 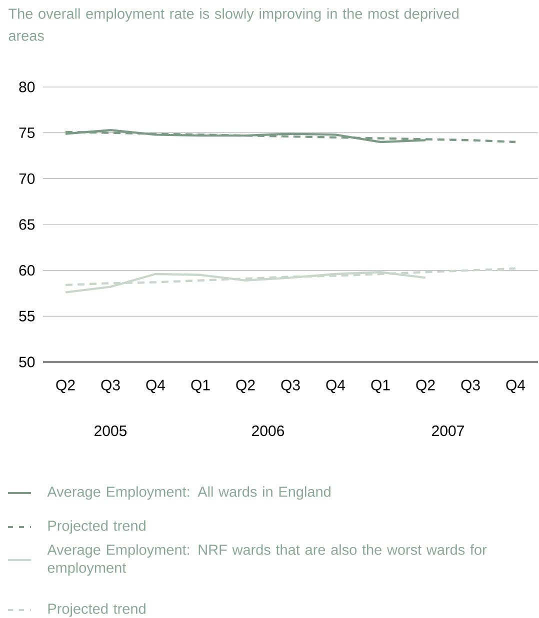 I want to click on y-tick-label: 50, so click(x=27, y=362).